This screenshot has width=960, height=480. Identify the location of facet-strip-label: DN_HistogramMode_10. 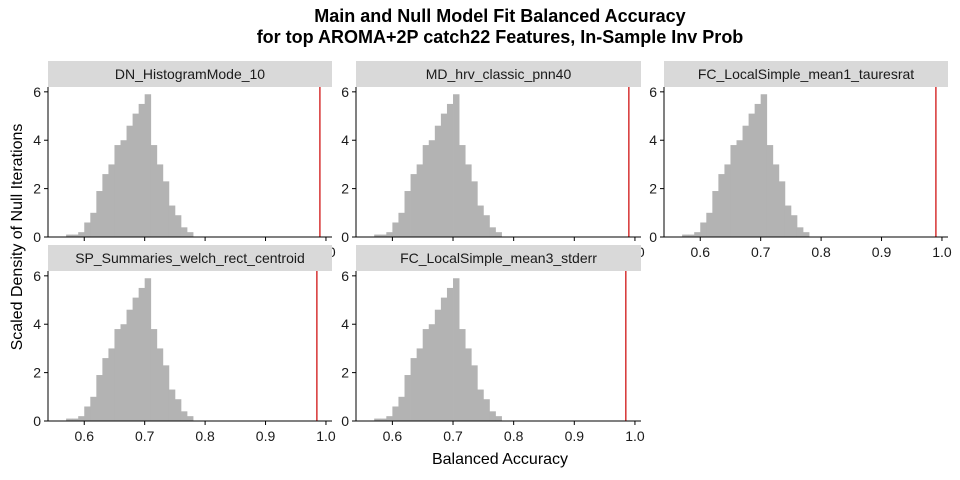
(190, 74).